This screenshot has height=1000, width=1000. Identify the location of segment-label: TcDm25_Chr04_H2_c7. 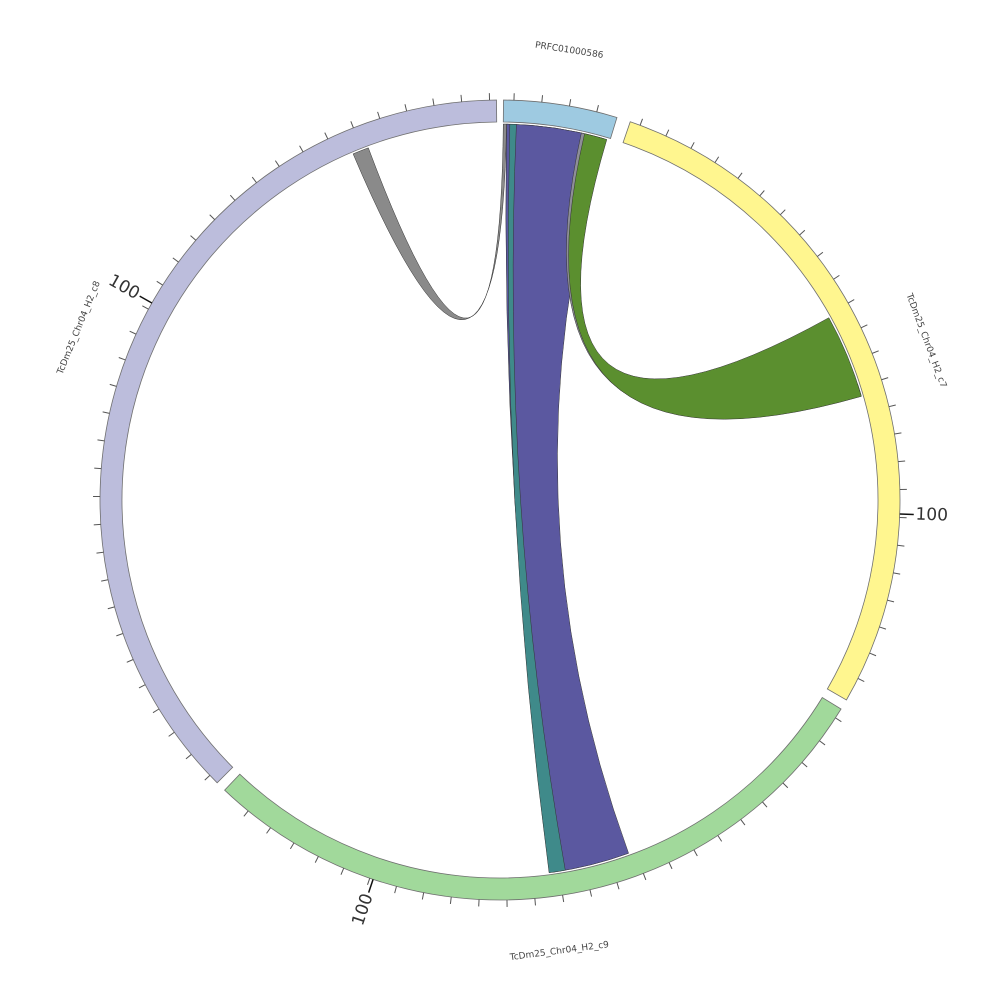
(925, 340).